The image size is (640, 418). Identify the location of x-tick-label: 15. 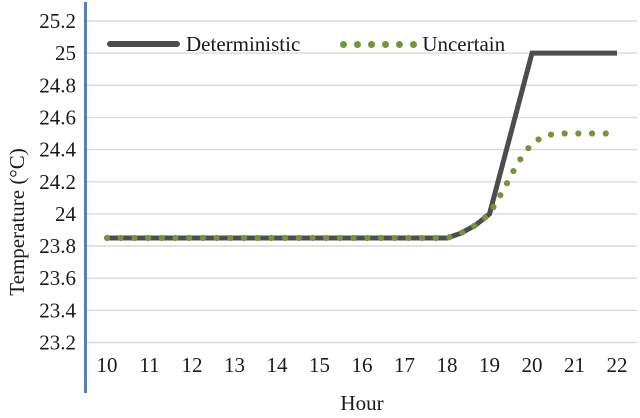
(319, 365).